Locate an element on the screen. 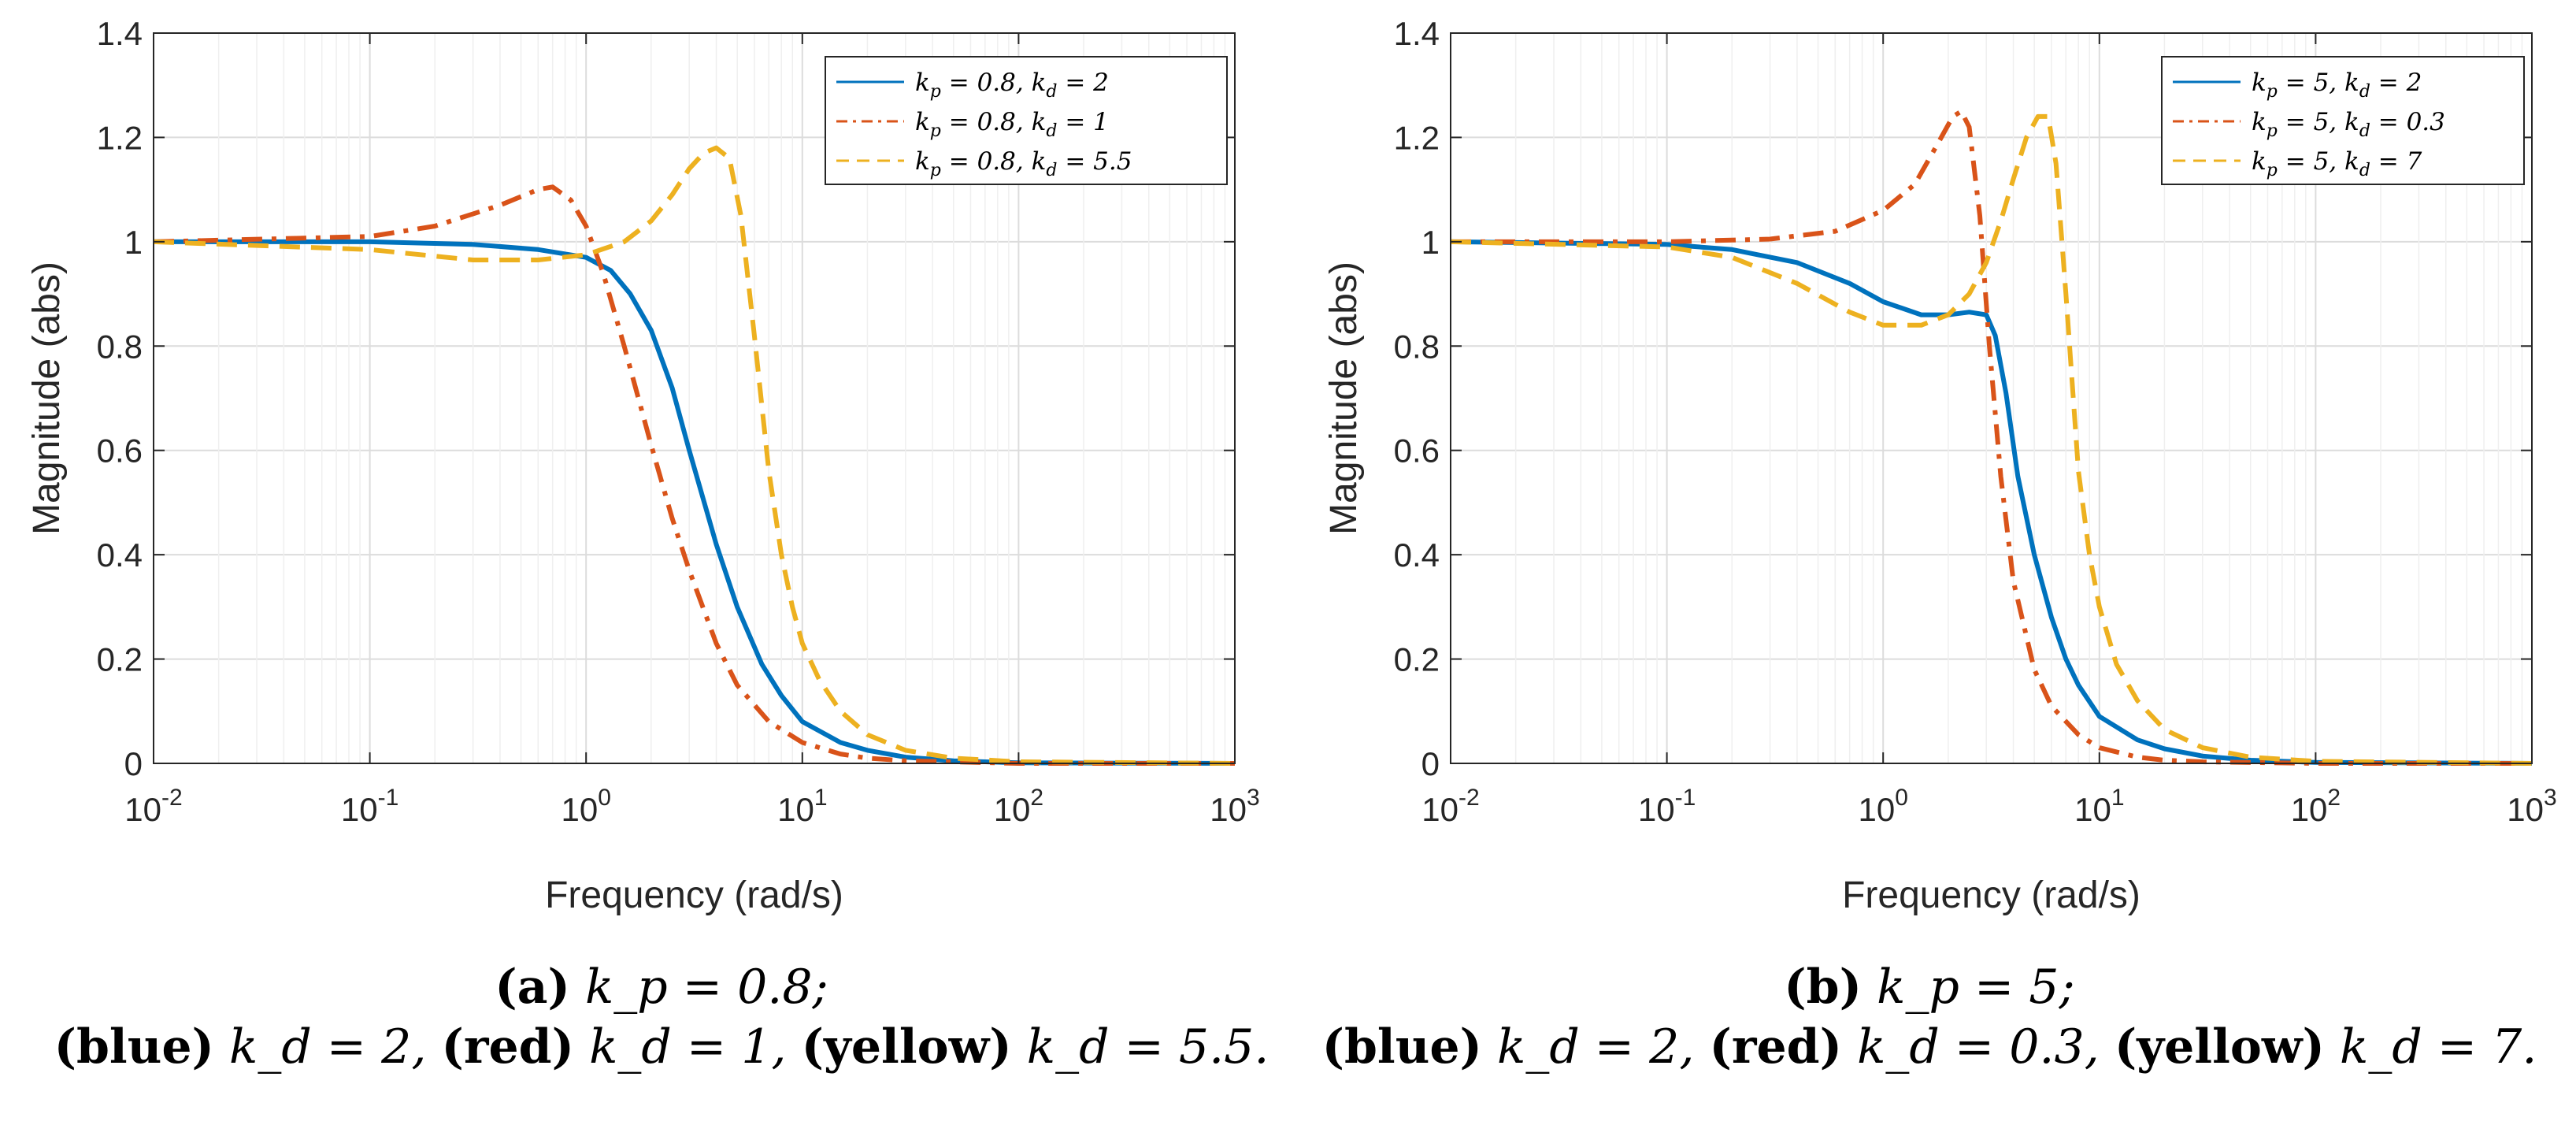 Image resolution: width=2576 pixels, height=1136 pixels. caption-b-kp: k_p = 5; is located at coordinates (1976, 987).